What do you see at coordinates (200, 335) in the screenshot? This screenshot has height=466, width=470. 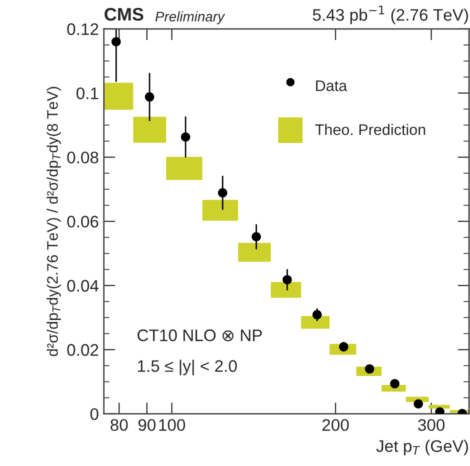 I see `annotation: CT10 NLO ⊗ NP` at bounding box center [200, 335].